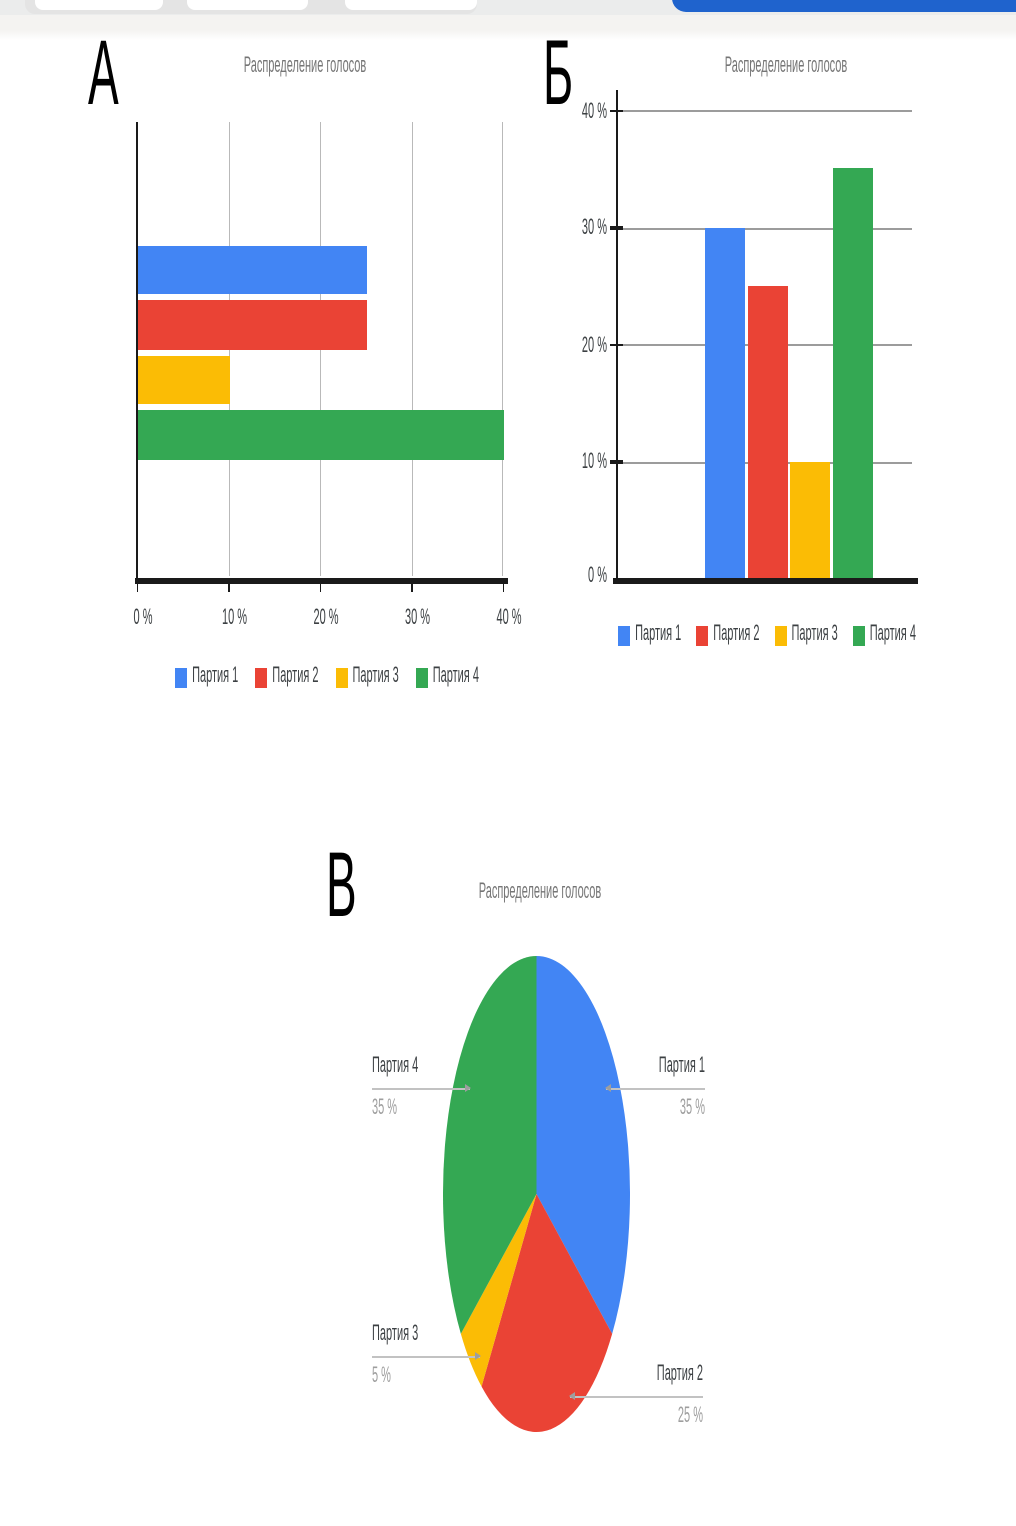  What do you see at coordinates (381, 1376) in the screenshot?
I see `pie-label-value: 5 %` at bounding box center [381, 1376].